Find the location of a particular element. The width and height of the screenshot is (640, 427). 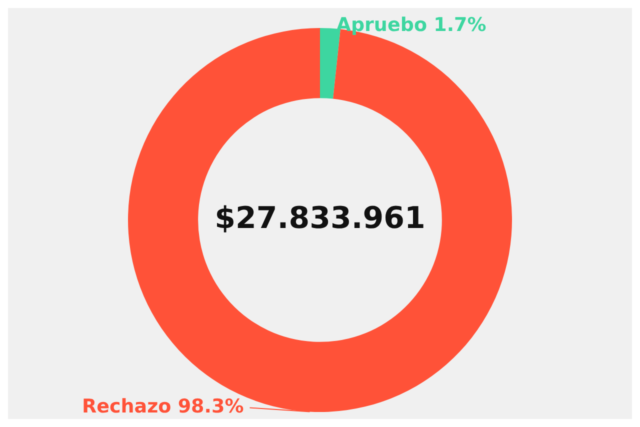

slice-label: Rechazo 98.3% is located at coordinates (163, 407).